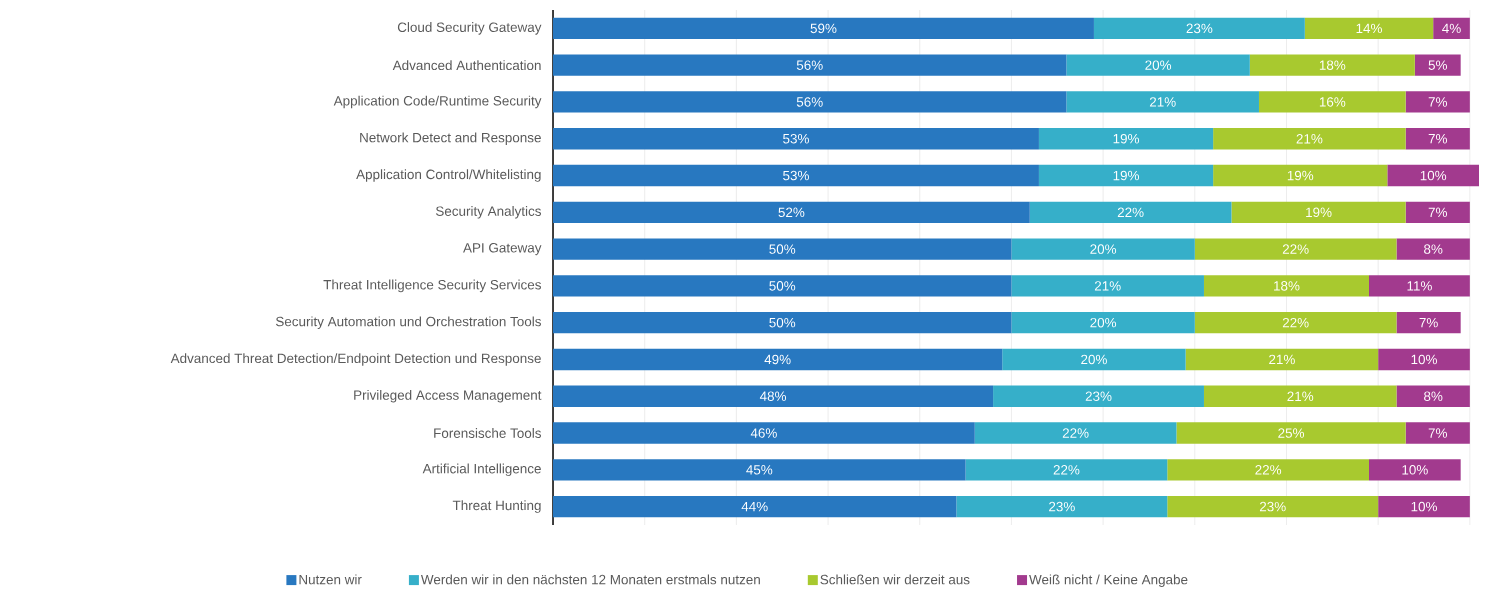 This screenshot has width=1486, height=593. Describe the element at coordinates (763, 433) in the screenshot. I see `data-label: 46%` at that location.